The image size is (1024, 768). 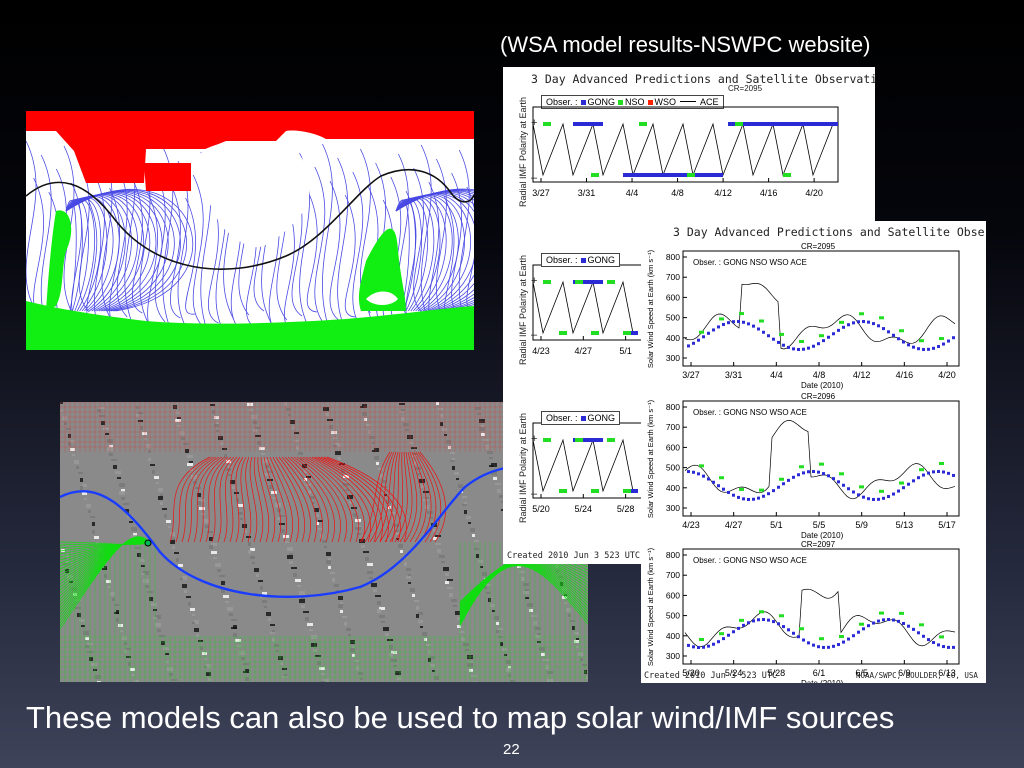 I want to click on speed-x-tick: 3/31, so click(x=734, y=375).